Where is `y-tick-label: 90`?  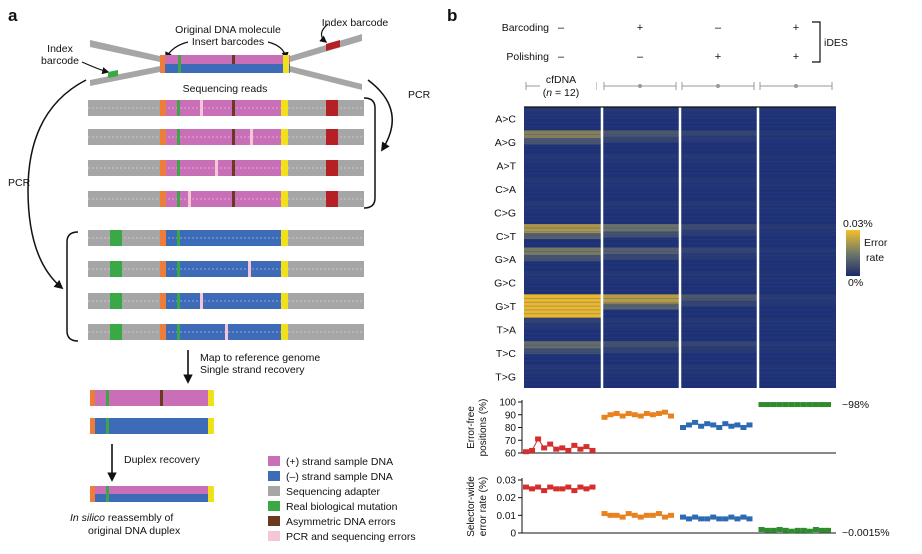
y-tick-label: 90 is located at coordinates (511, 415).